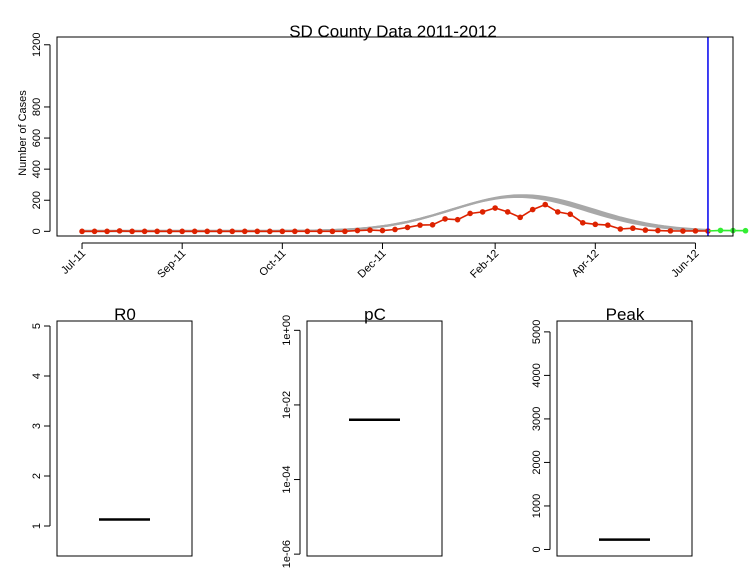 This screenshot has height=586, width=750. Describe the element at coordinates (37, 231) in the screenshot. I see `y-tick-label: 0` at that location.